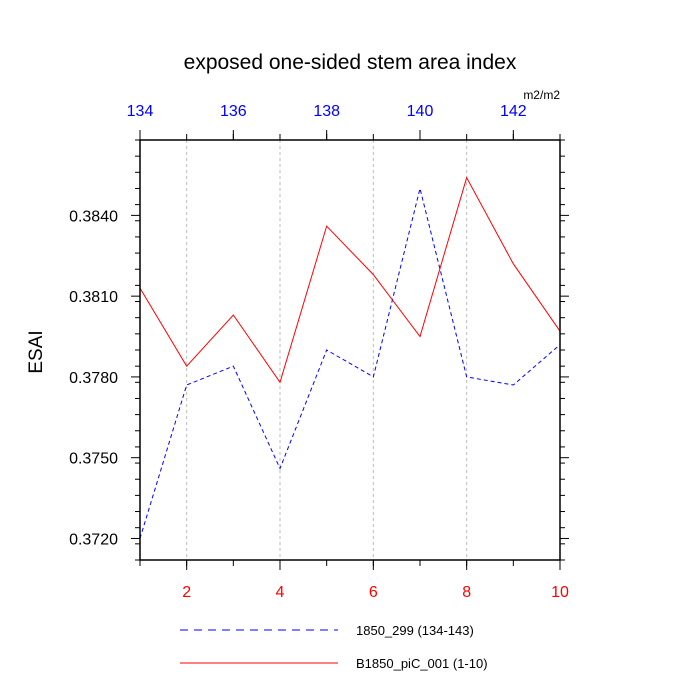 This screenshot has height=700, width=700. What do you see at coordinates (93, 539) in the screenshot?
I see `y-tick-label: 0.3720` at bounding box center [93, 539].